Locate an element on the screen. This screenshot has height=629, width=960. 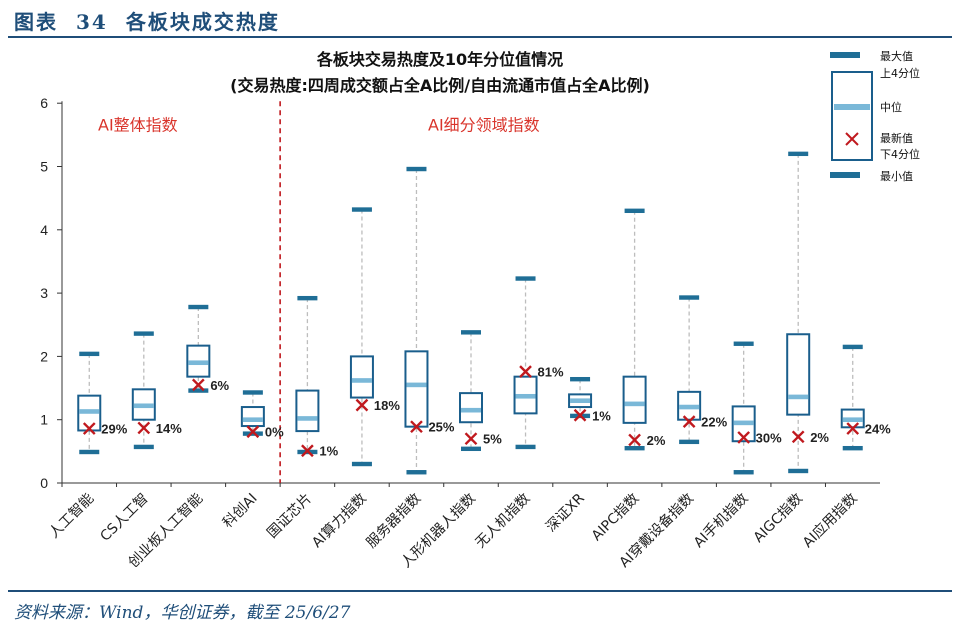
legend-min-swatch is located at coordinates (845, 175).